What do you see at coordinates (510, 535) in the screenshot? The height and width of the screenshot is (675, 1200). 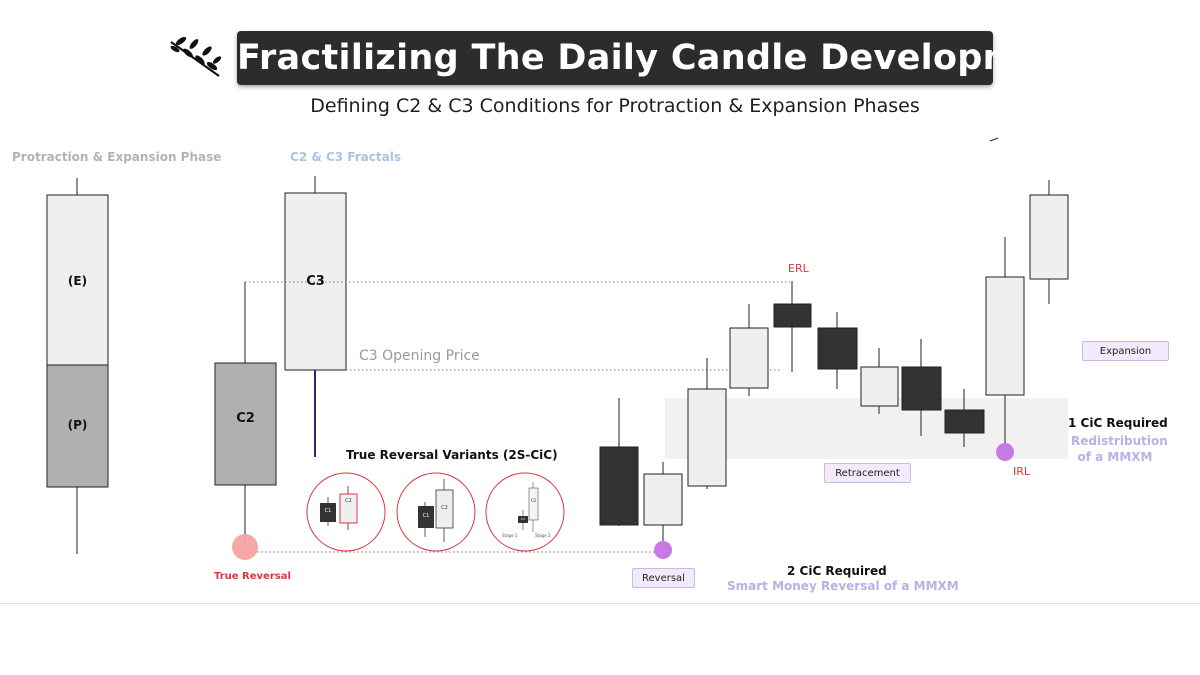 I see `variant3-stage1-label: Stage 1` at bounding box center [510, 535].